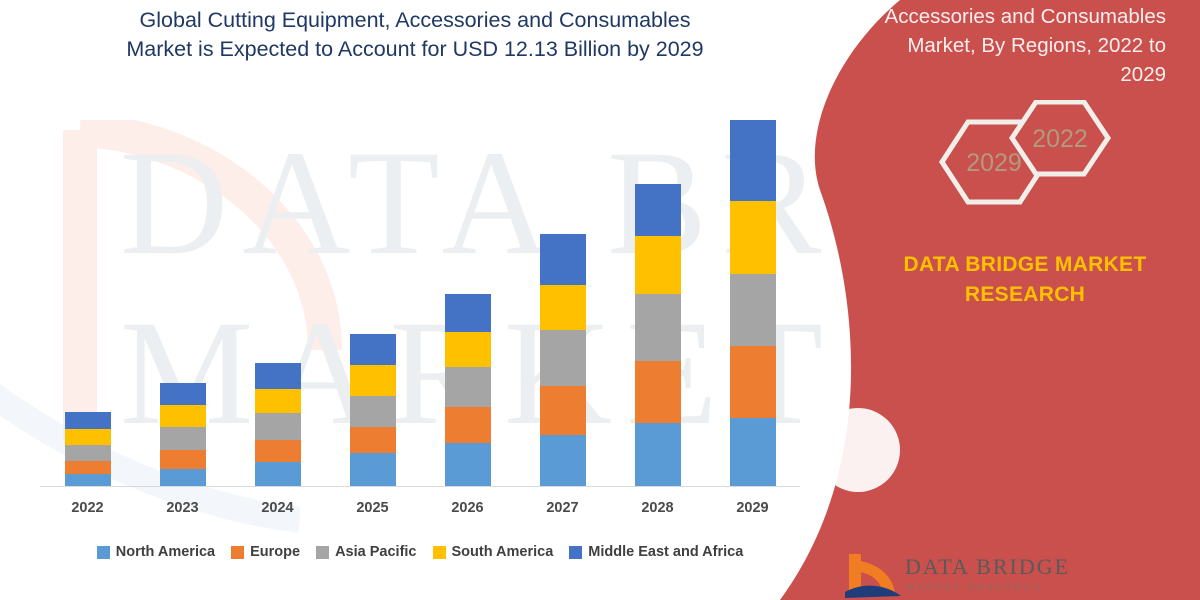  What do you see at coordinates (502, 552) in the screenshot?
I see `legend-label: South America` at bounding box center [502, 552].